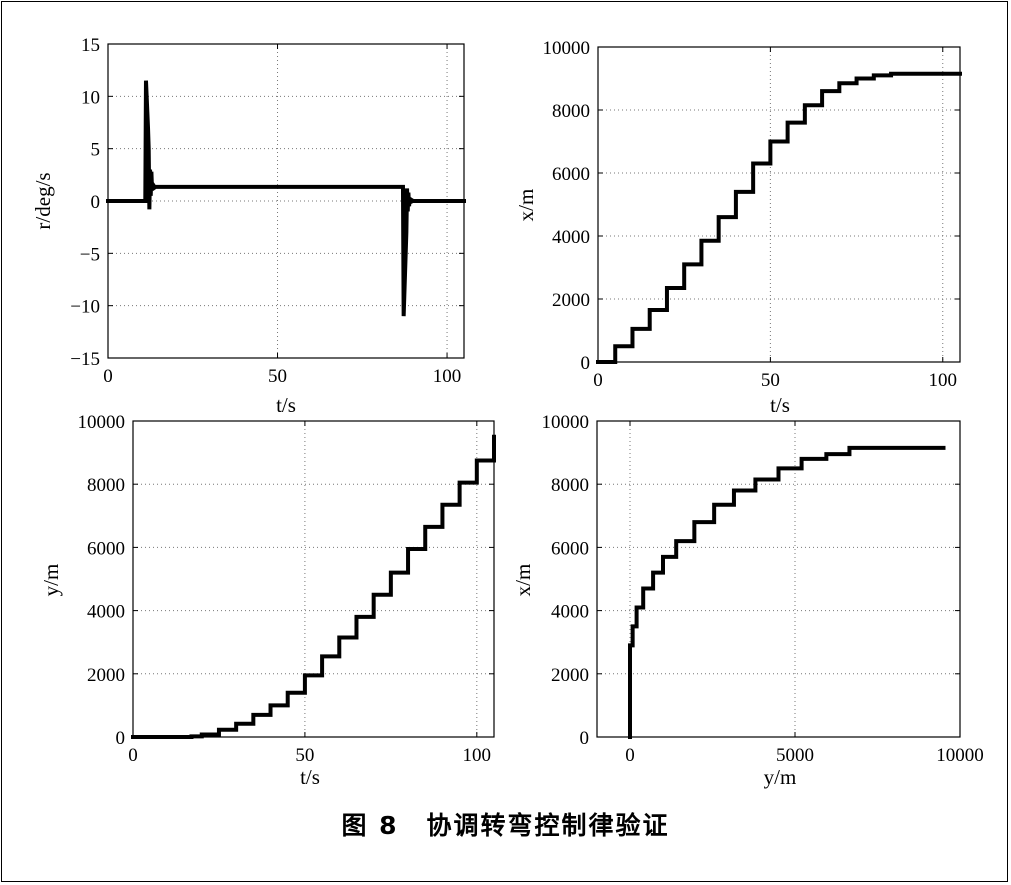 The height and width of the screenshot is (885, 1011). I want to click on x-axis-label: y/m, so click(780, 777).